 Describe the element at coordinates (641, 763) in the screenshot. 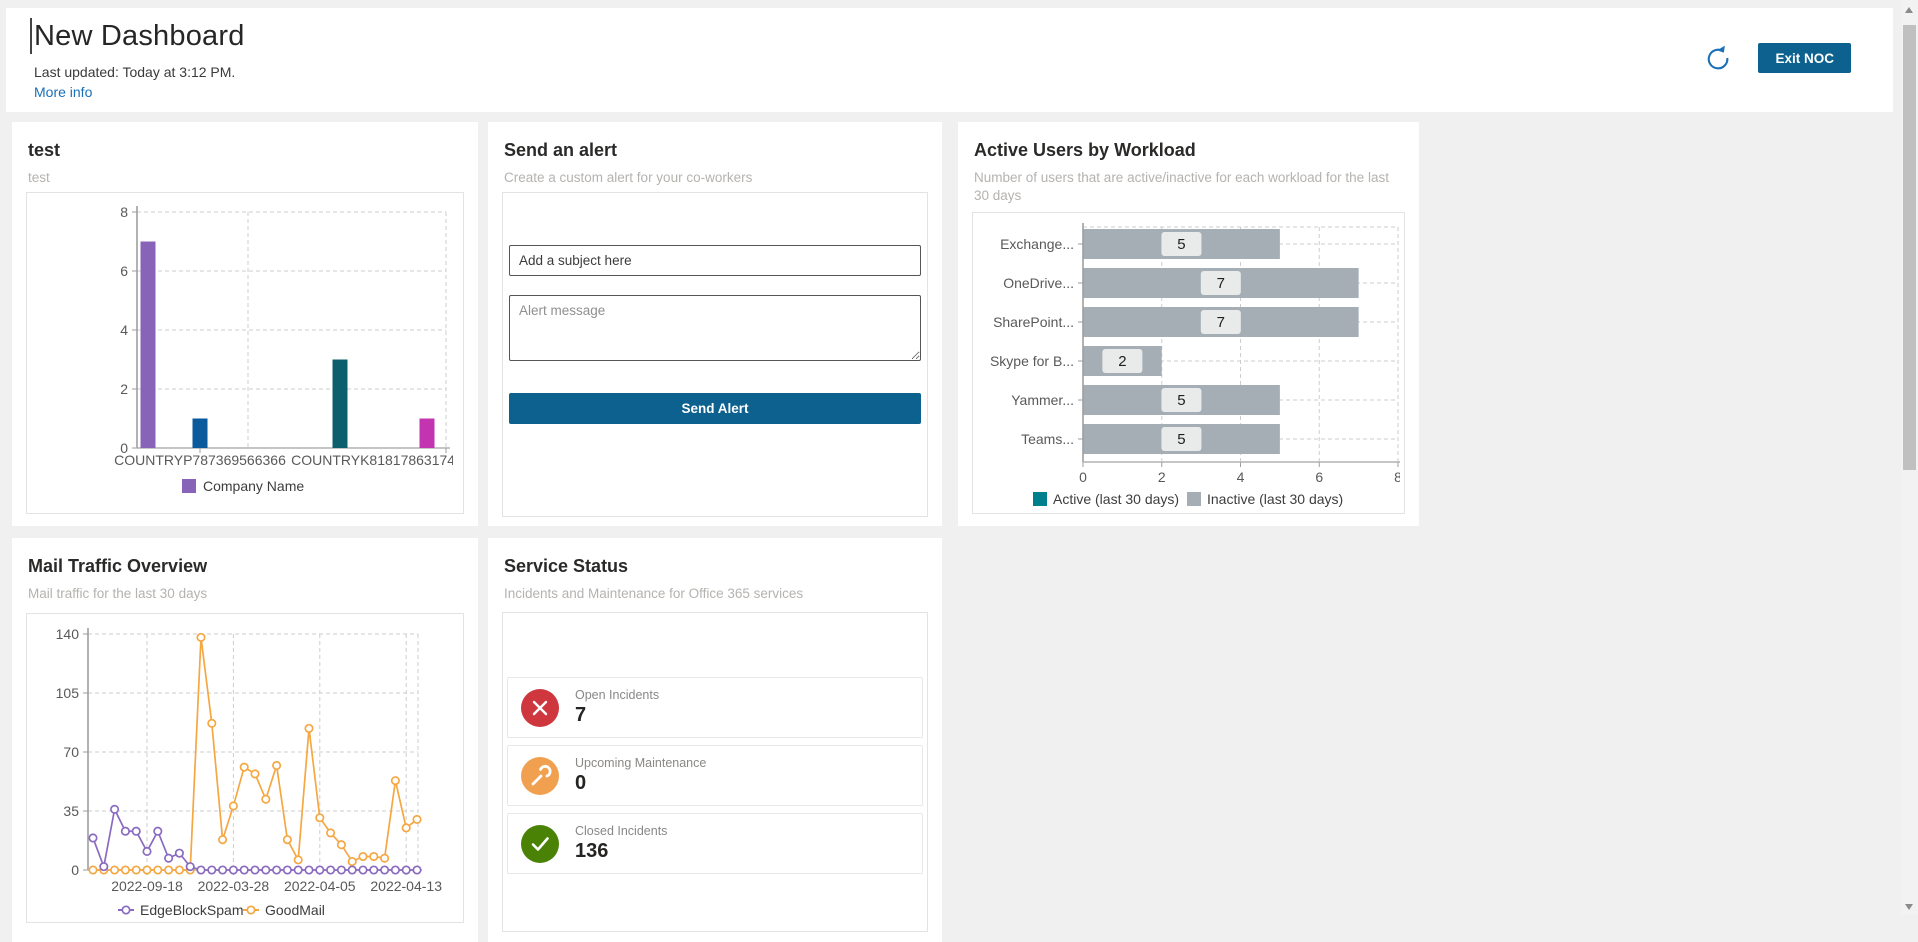

I see `status-label: Upcoming Maintenance` at that location.